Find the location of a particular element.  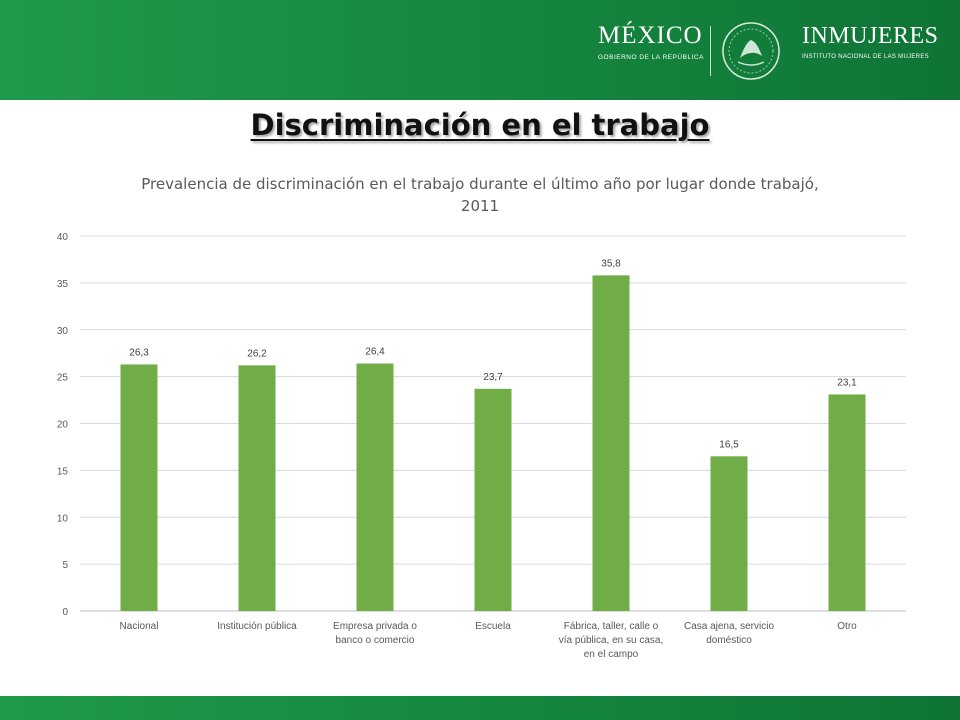

y-tick-label: 40 is located at coordinates (63, 237).